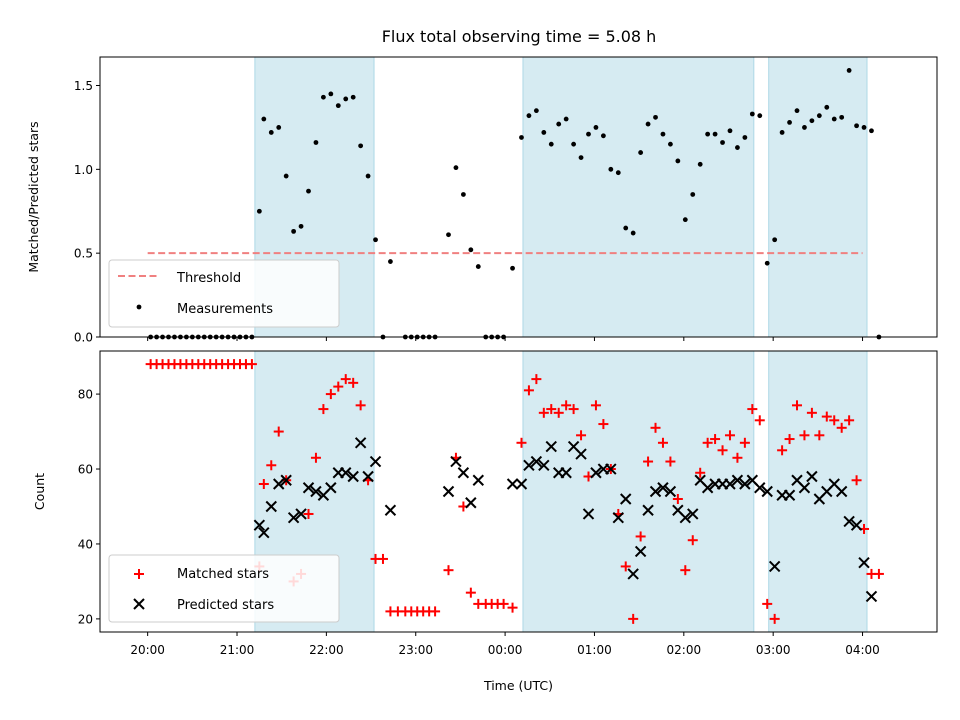 This screenshot has width=960, height=720. I want to click on top-legend: Threshold Measurements, so click(224, 293).